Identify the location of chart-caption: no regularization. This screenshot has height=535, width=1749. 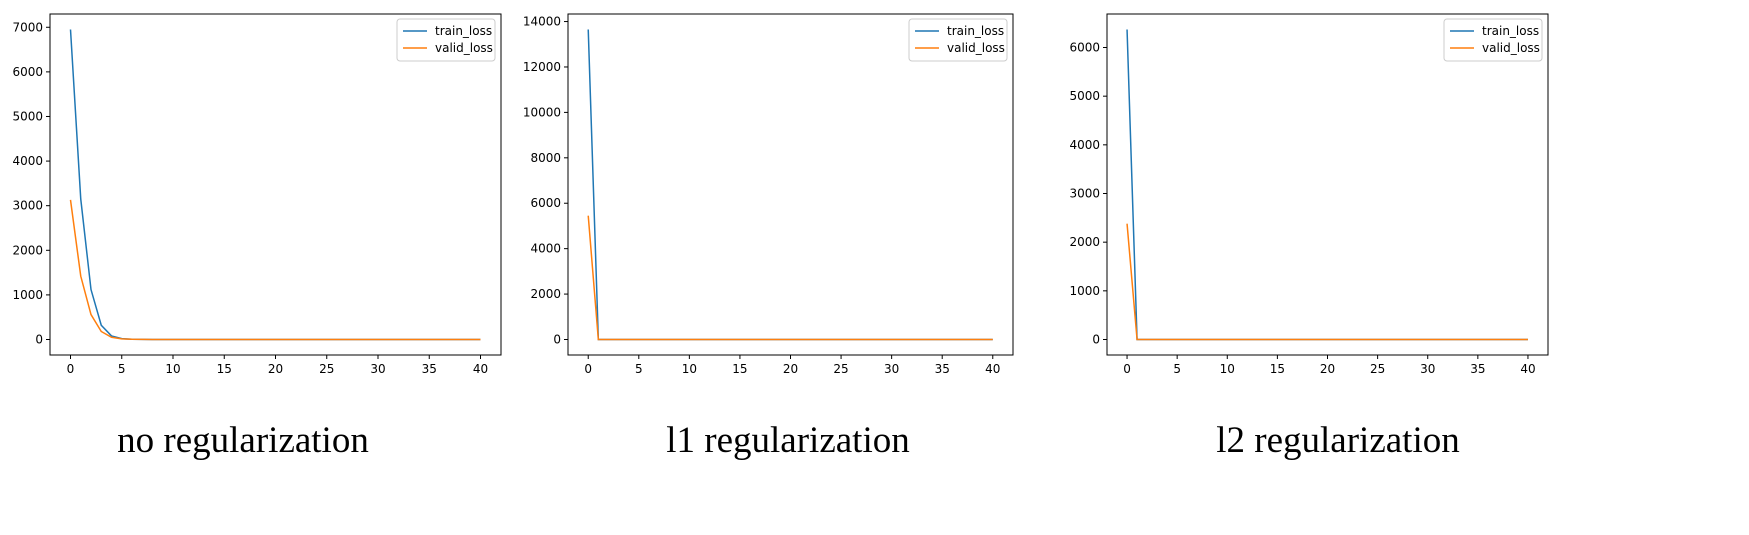
(243, 440).